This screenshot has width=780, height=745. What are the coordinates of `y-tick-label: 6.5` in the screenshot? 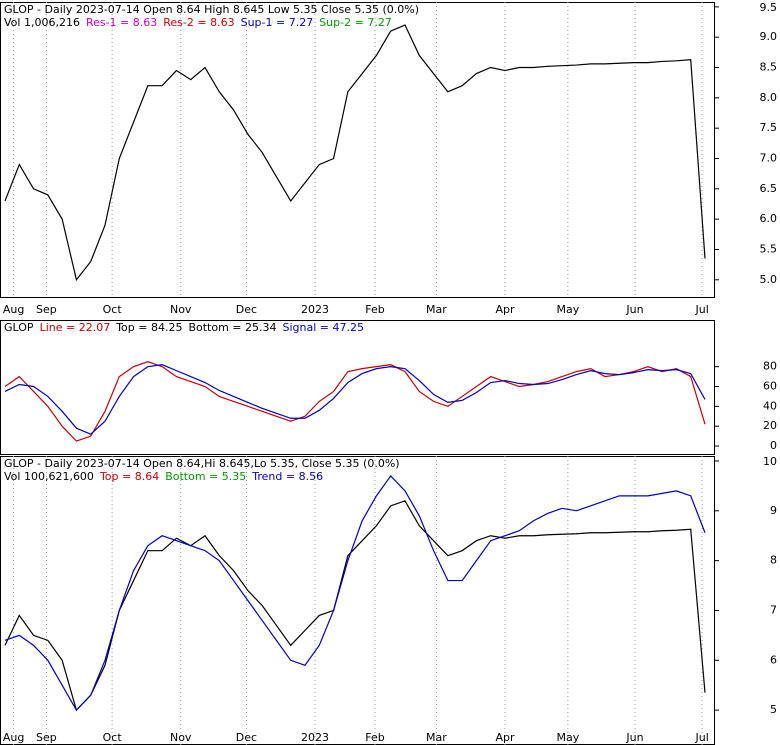 It's located at (769, 188).